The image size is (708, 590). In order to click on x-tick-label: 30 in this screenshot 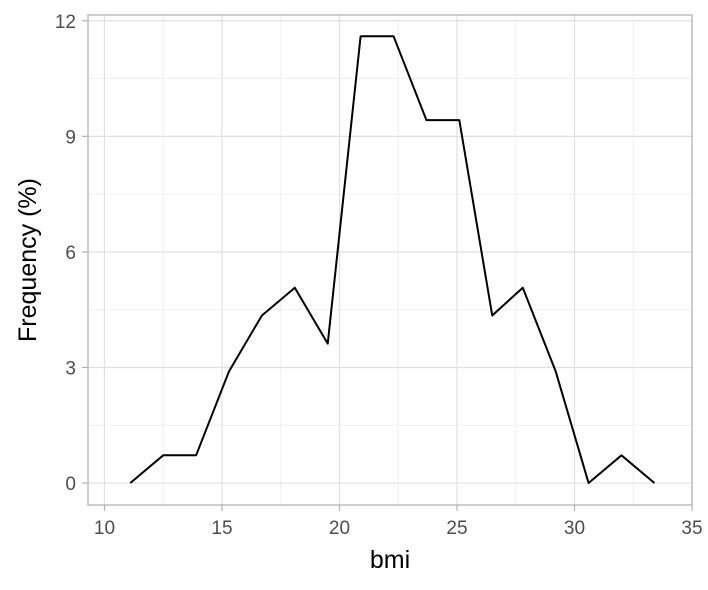, I will do `click(574, 528)`.